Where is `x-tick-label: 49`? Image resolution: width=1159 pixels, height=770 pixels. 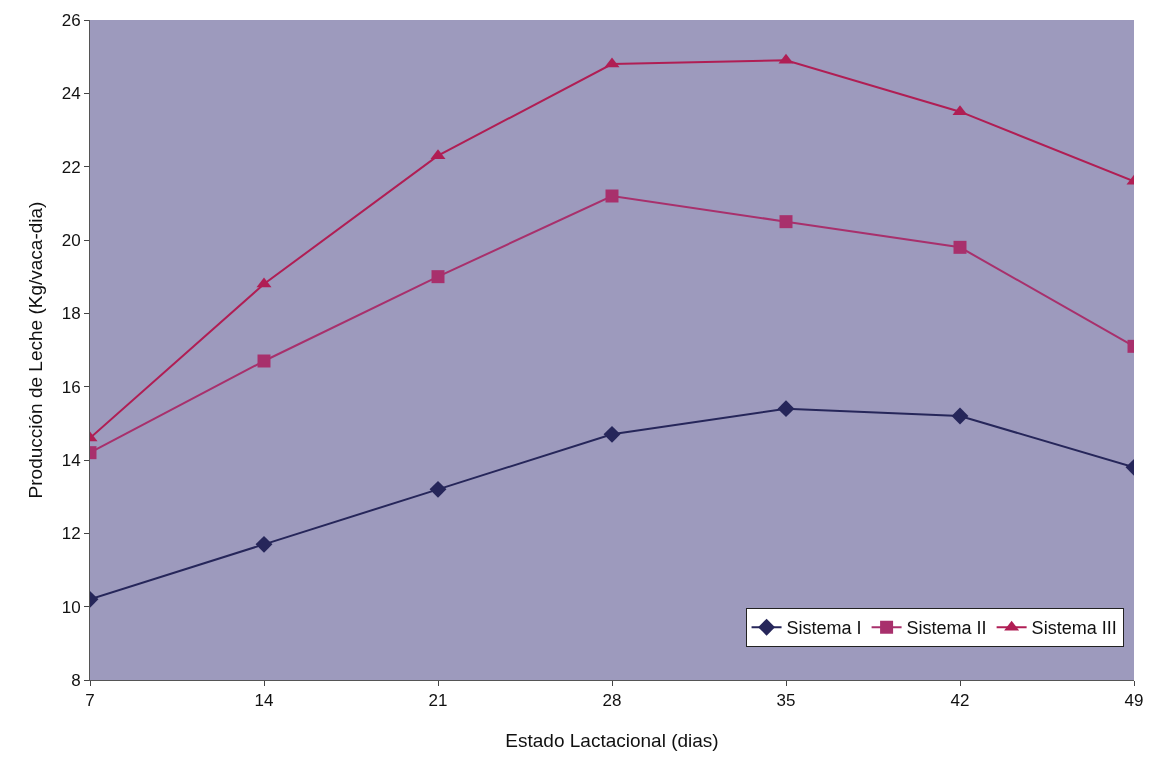 x-tick-label: 49 is located at coordinates (1134, 701).